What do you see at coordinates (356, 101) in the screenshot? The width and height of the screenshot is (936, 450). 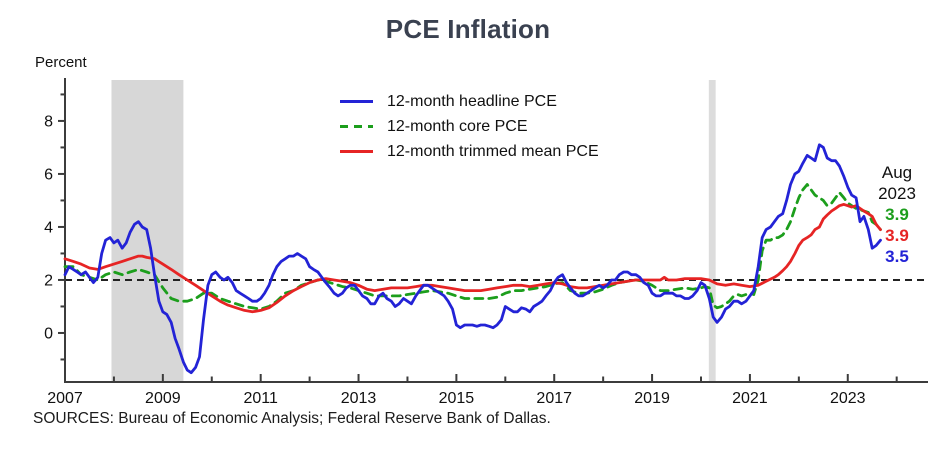 I see `legend-line-swatch-headline` at bounding box center [356, 101].